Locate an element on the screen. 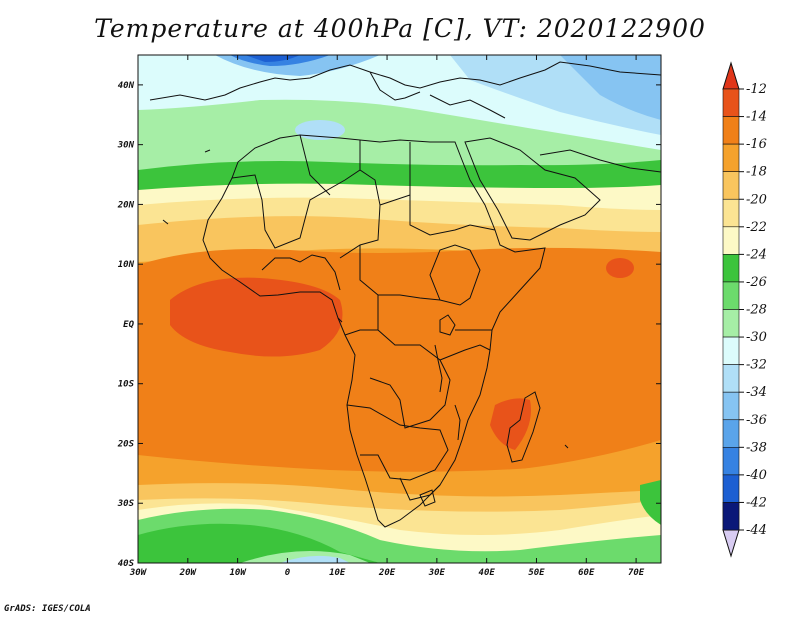 This screenshot has height=618, width=800. lon-label: 10E is located at coordinates (337, 573).